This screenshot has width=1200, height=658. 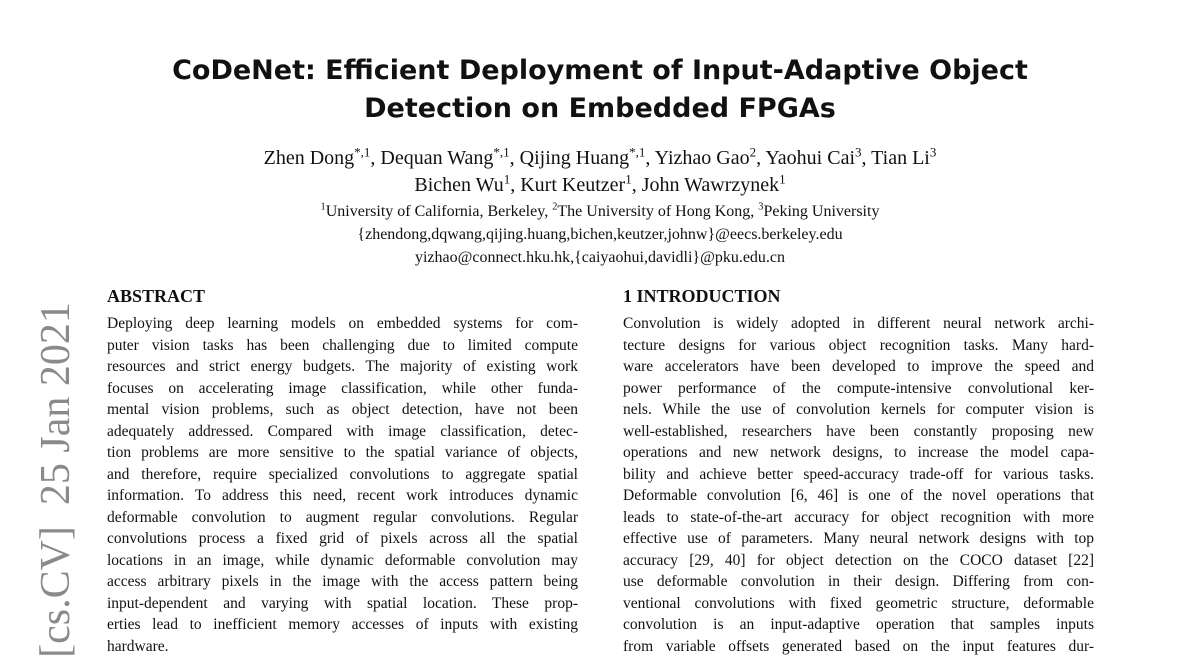 I want to click on author-name: , Kurt Keutzer, so click(x=568, y=185).